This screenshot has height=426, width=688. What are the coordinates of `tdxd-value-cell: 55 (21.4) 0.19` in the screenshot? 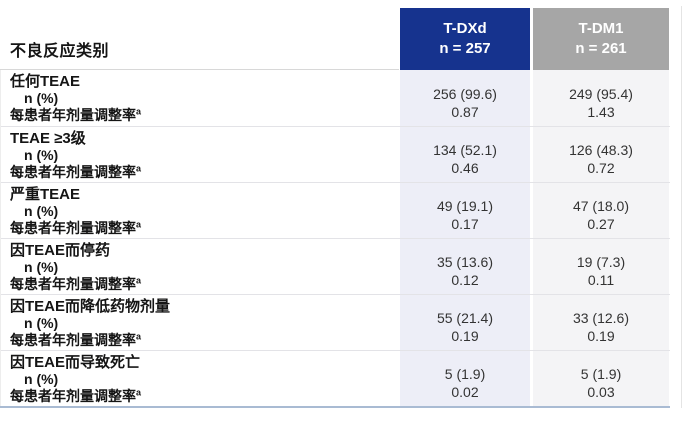 It's located at (465, 322).